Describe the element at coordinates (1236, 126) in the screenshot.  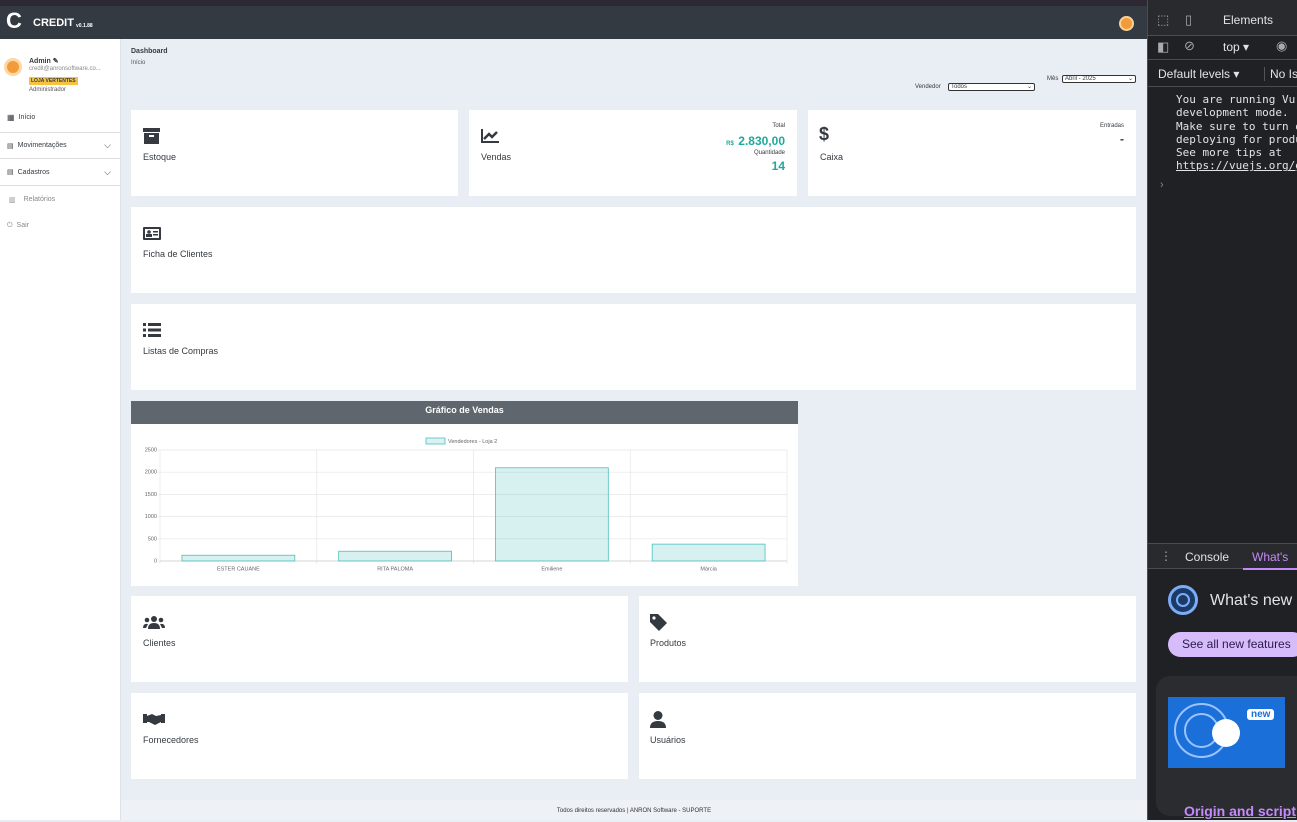
I see `console-line: Make sure to turn o` at that location.